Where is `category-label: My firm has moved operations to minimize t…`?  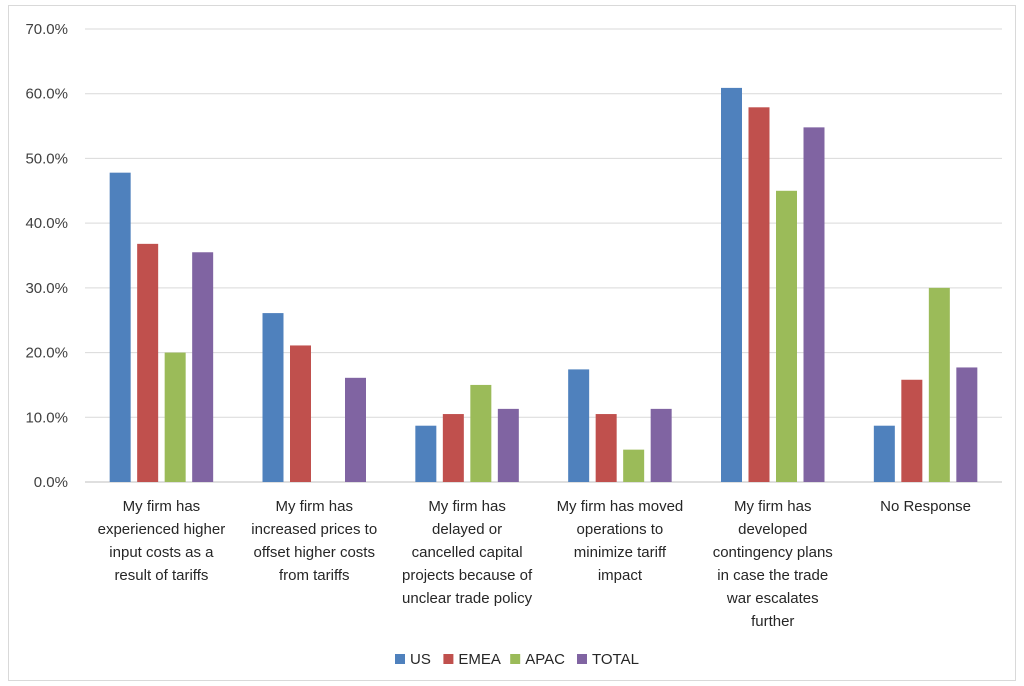
category-label: My firm has moved operations to minimize t… is located at coordinates (620, 541).